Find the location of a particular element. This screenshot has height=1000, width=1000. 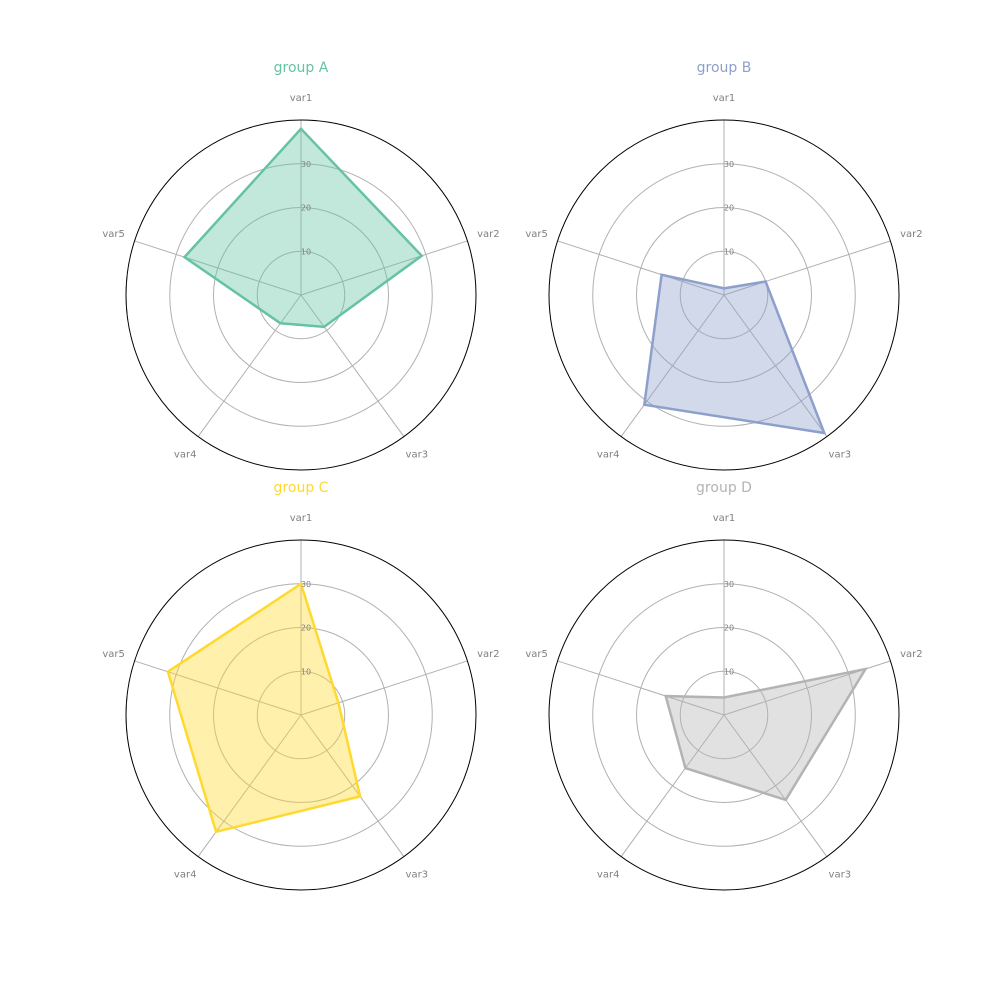

chart-title: group B is located at coordinates (724, 68).